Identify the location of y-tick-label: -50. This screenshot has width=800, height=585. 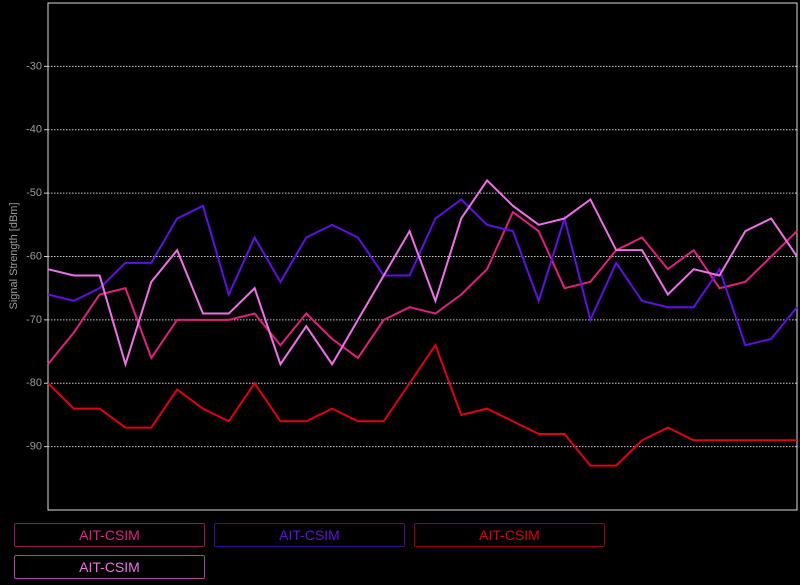
(34, 193).